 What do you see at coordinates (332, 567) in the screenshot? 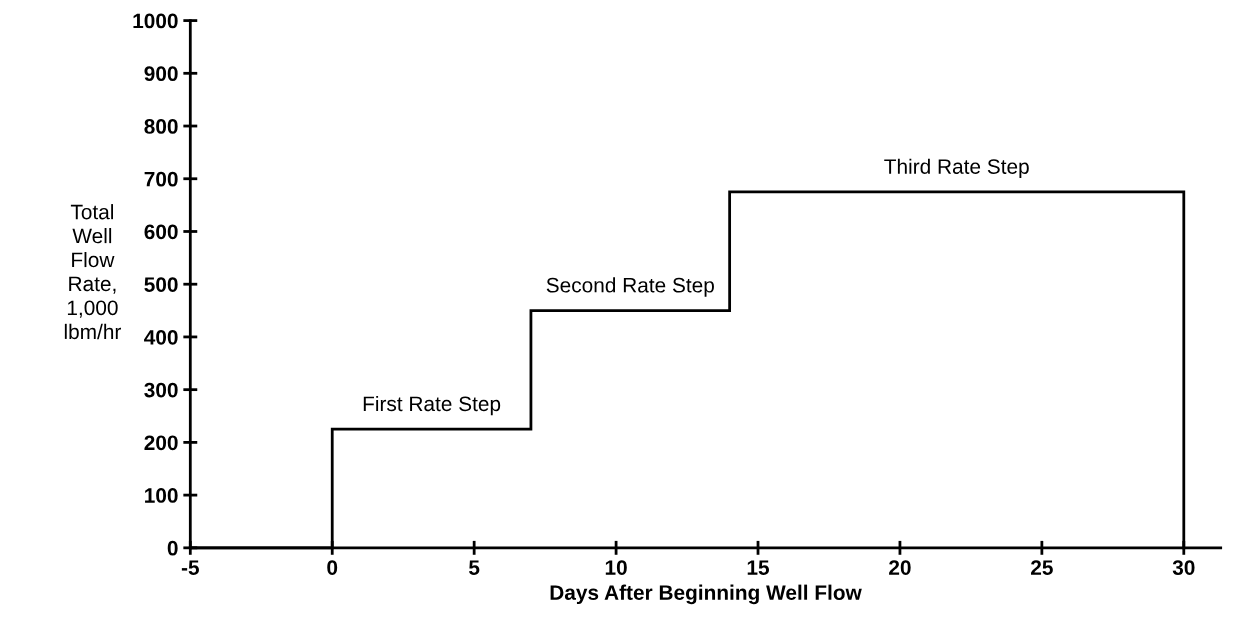
I see `x-tick-label: 0` at bounding box center [332, 567].